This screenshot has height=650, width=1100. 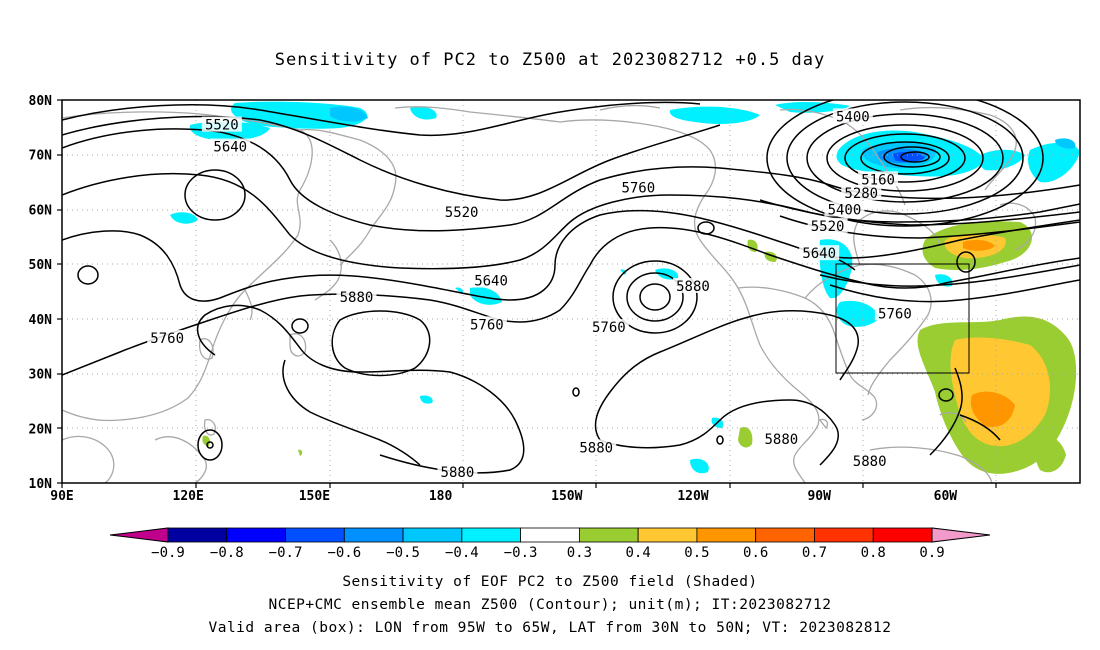 I want to click on colorbar-label: −0.5, so click(x=403, y=553).